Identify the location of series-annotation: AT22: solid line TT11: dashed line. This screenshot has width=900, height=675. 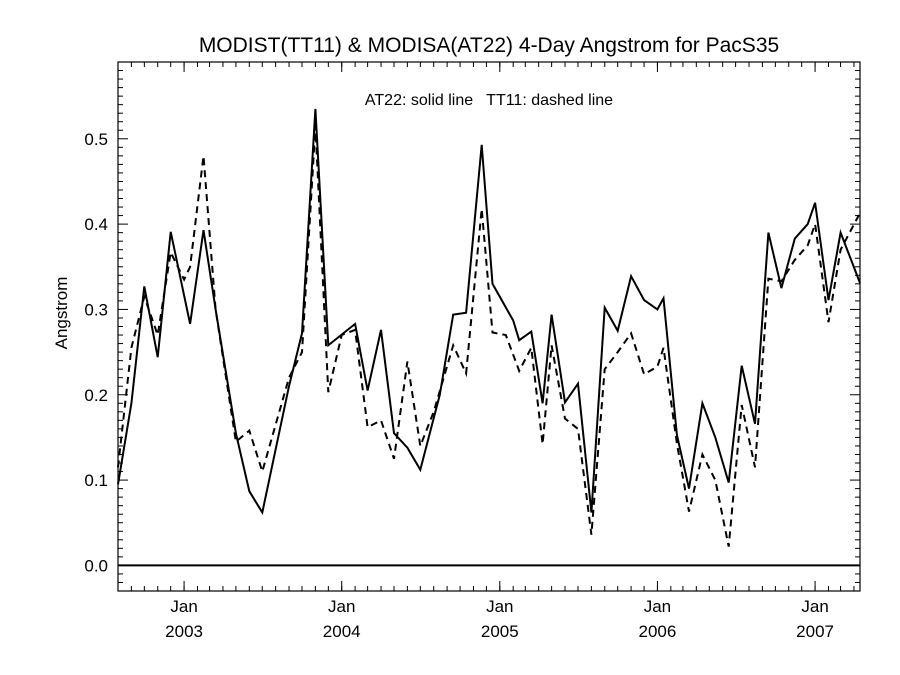
(489, 100).